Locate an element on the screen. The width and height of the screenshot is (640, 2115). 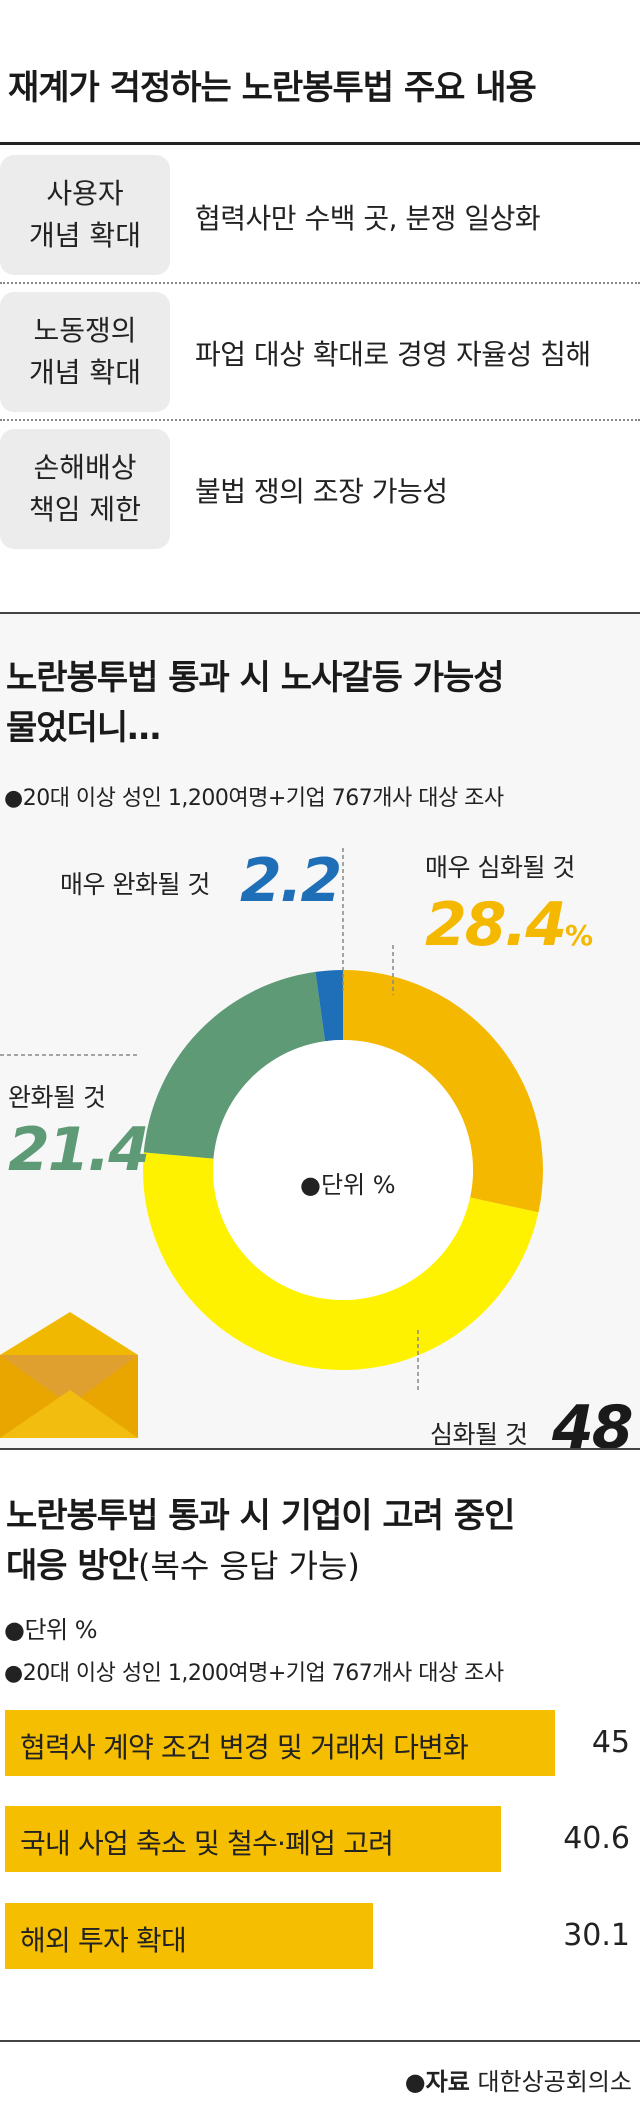
bar-value: 45 is located at coordinates (610, 1742).